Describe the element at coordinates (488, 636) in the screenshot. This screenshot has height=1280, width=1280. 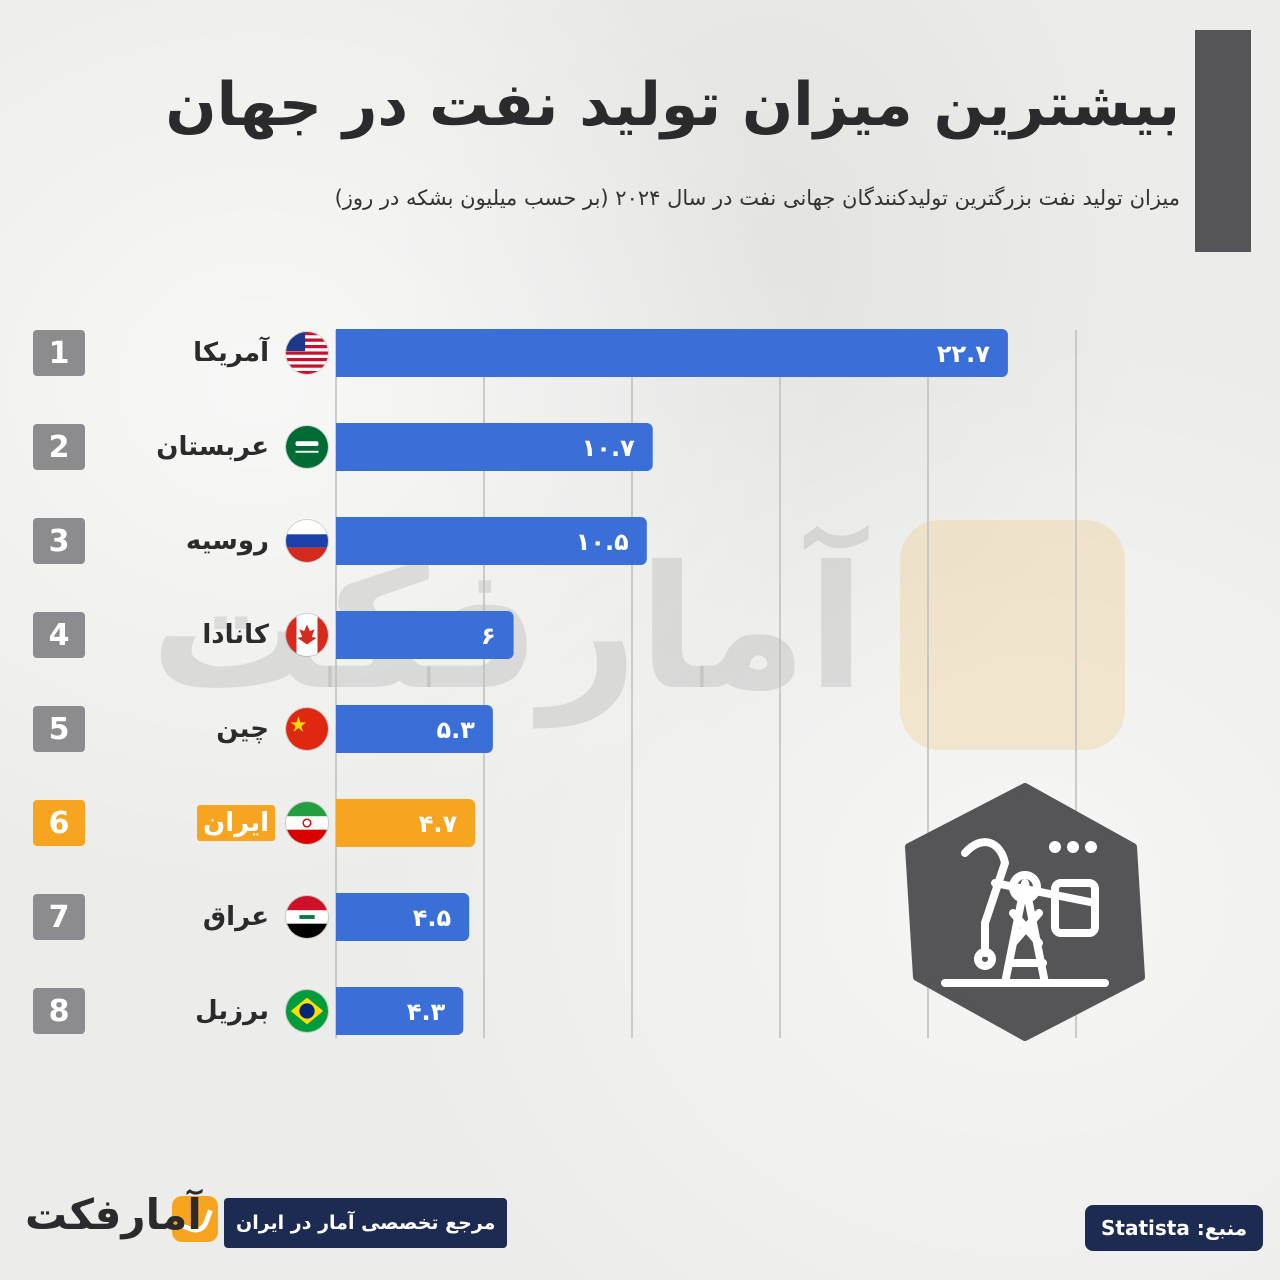
I see `bar-value-label: ۶` at that location.